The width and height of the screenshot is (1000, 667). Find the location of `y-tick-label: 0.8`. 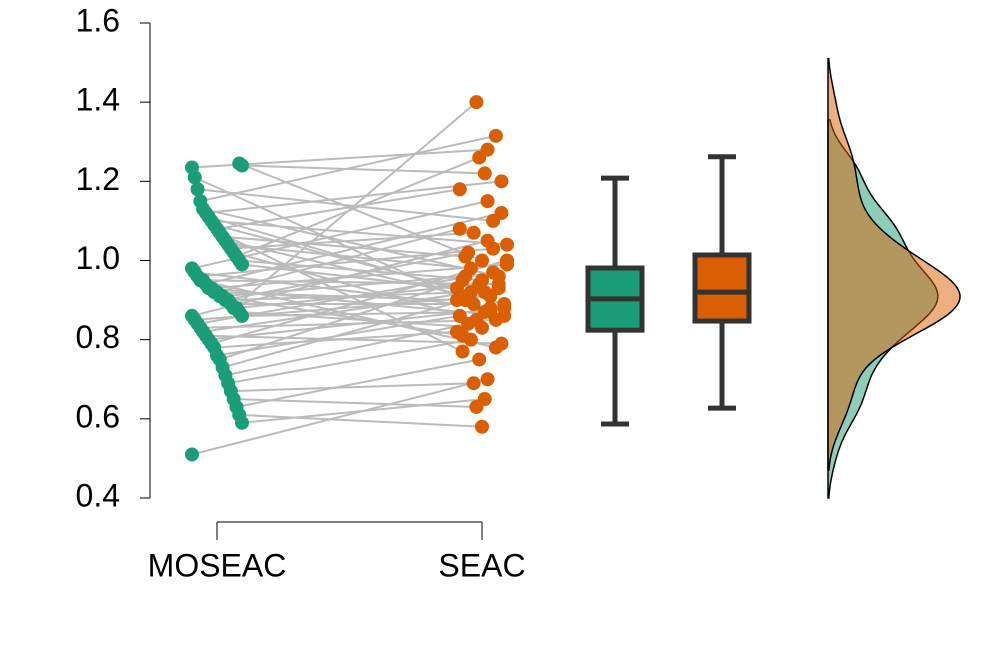

y-tick-label: 0.8 is located at coordinates (98, 337).